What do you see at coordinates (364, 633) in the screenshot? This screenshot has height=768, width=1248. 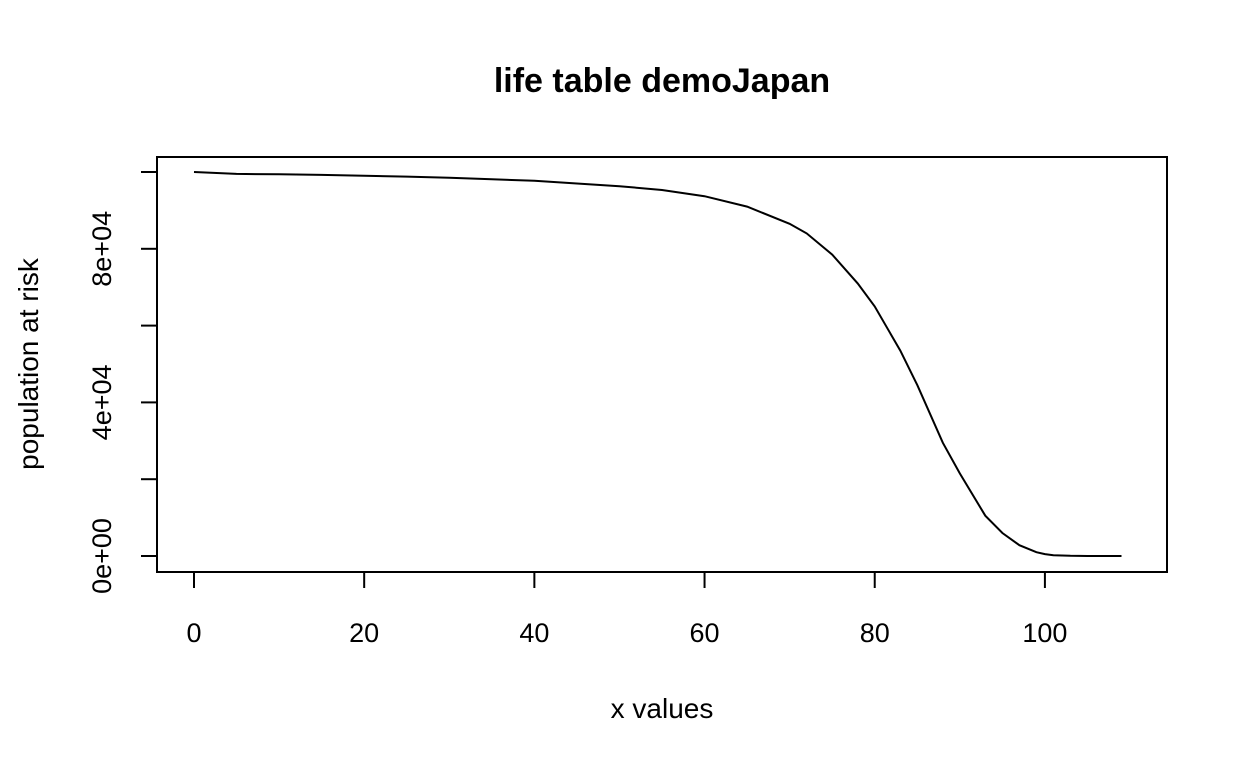 I see `x-tick-label: 20` at bounding box center [364, 633].